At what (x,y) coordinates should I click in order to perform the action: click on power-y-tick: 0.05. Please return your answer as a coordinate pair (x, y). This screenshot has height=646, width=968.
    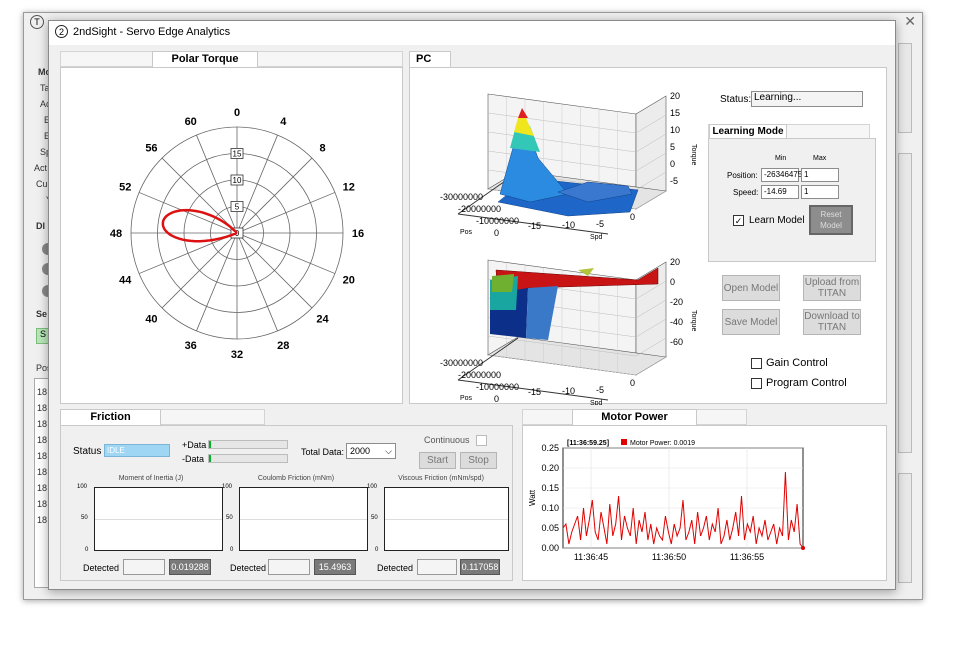
    Looking at the image, I should click on (550, 528).